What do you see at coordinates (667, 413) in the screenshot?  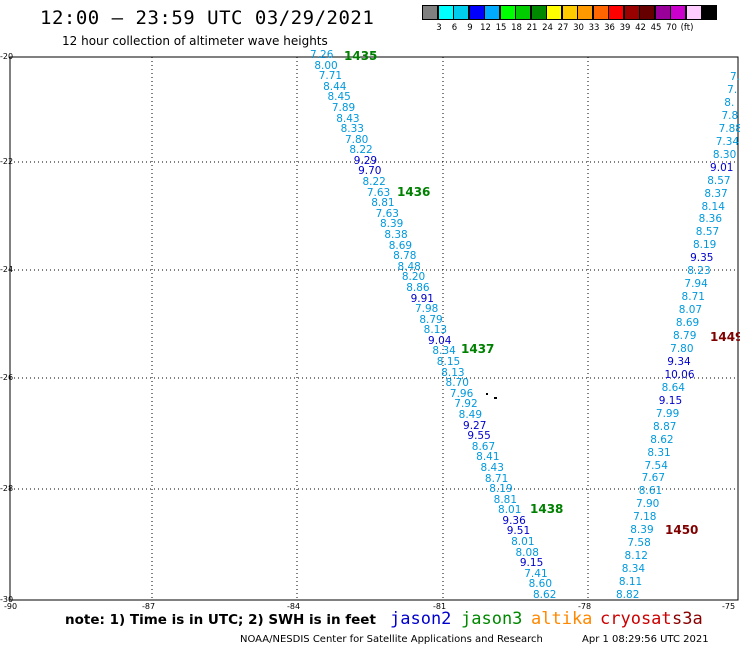 I see `swh-value: 7.99` at bounding box center [667, 413].